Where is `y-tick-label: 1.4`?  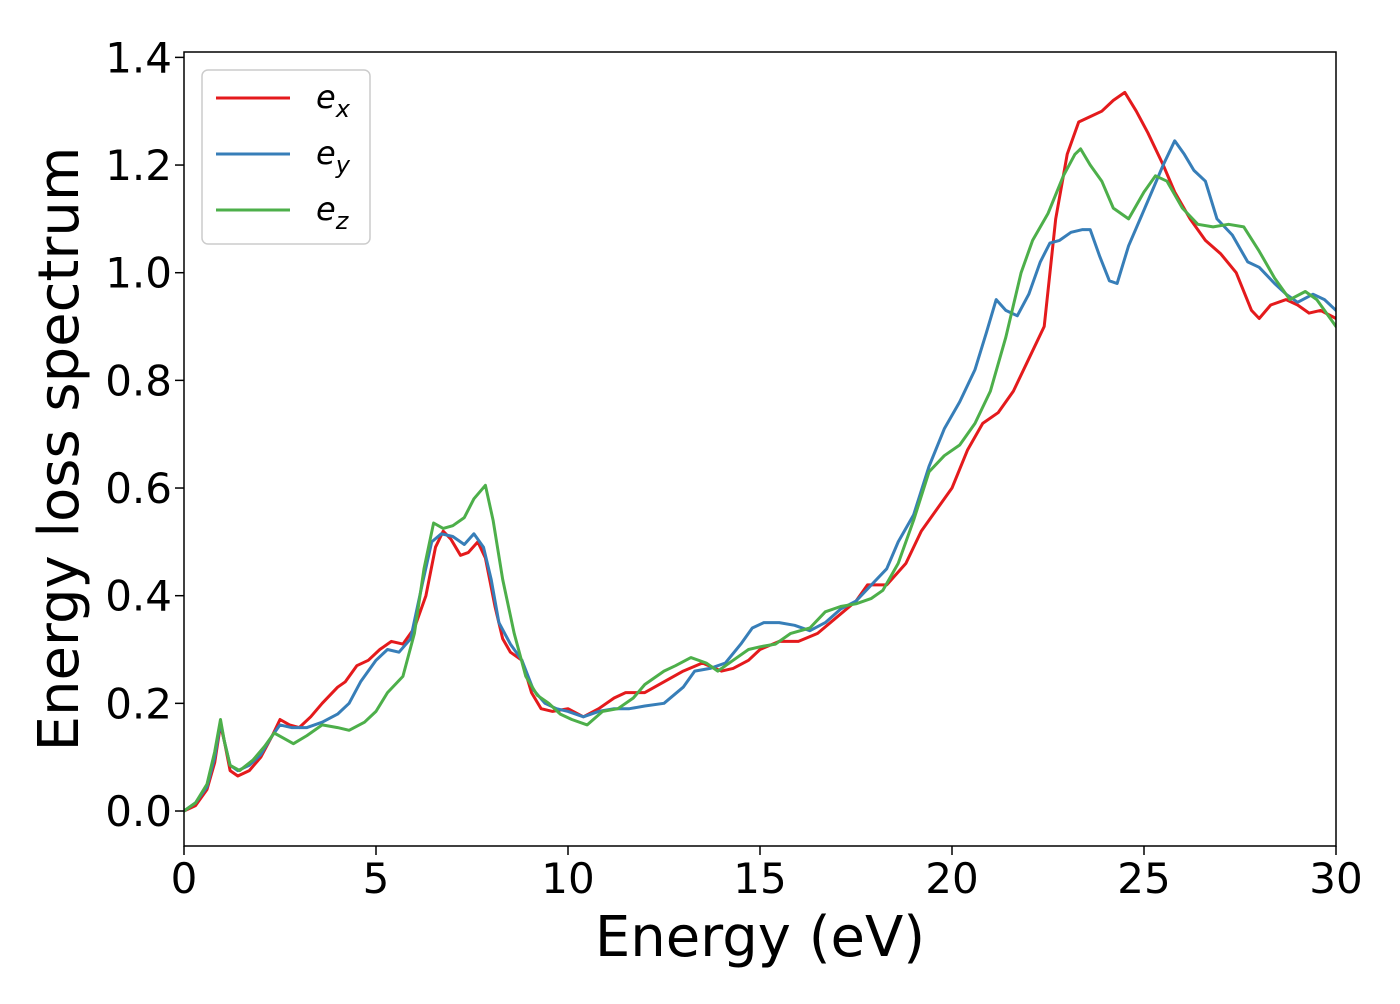
y-tick-label: 1.4 is located at coordinates (138, 57).